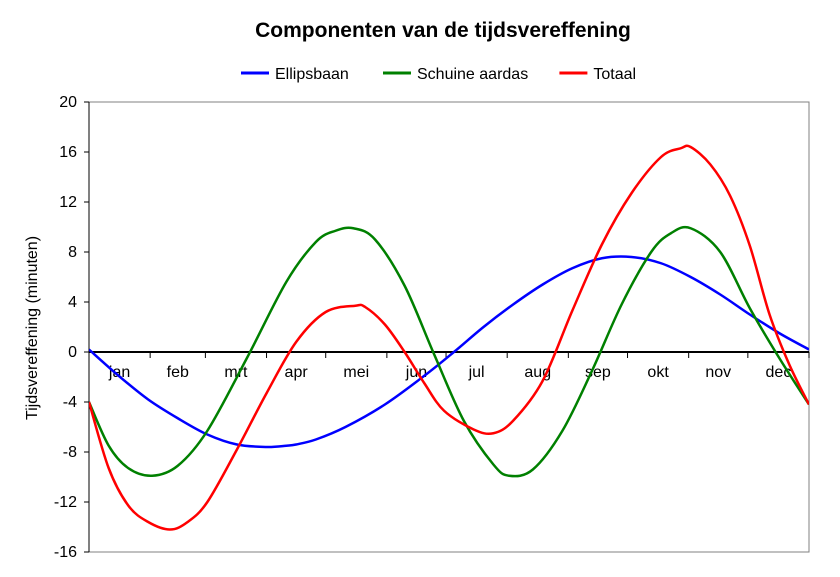  Describe the element at coordinates (356, 372) in the screenshot. I see `x-tick-label-mei: mei` at that location.